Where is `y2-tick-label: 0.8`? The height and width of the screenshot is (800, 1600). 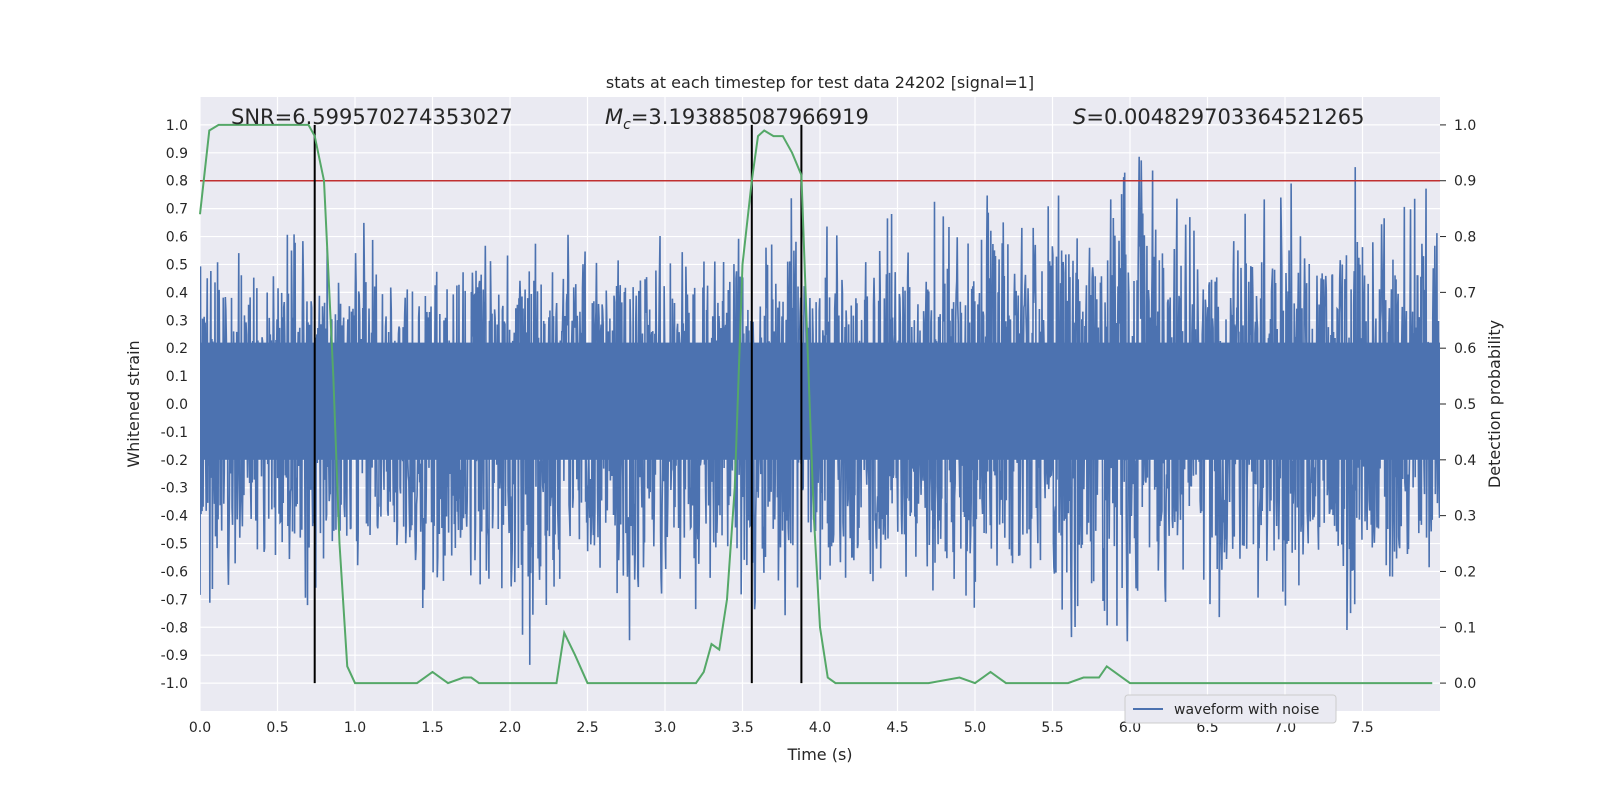
y2-tick-label: 0.8 is located at coordinates (1465, 238).